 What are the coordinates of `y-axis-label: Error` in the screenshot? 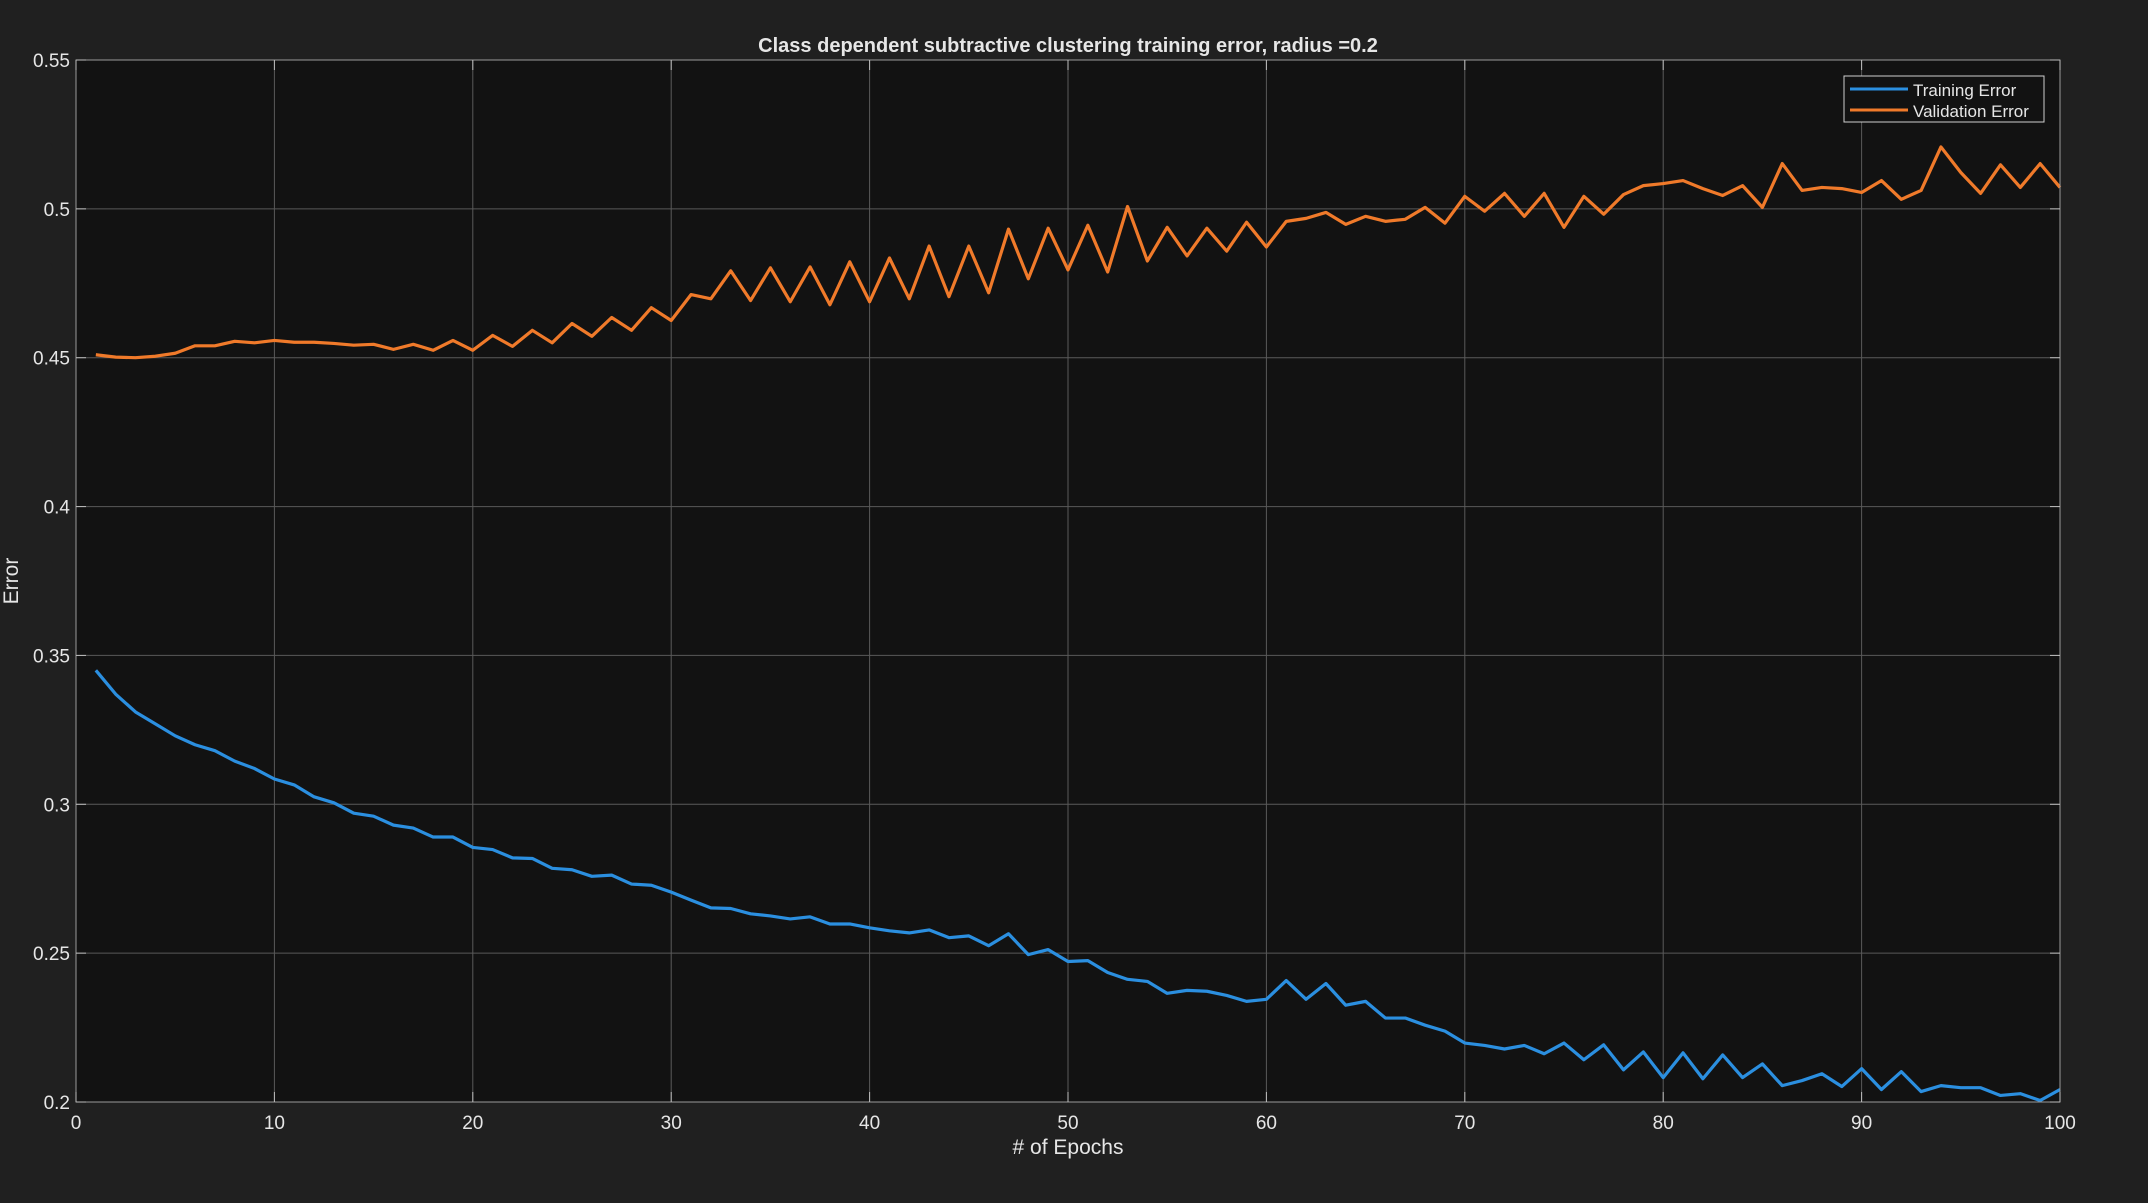 It's located at (11, 581).